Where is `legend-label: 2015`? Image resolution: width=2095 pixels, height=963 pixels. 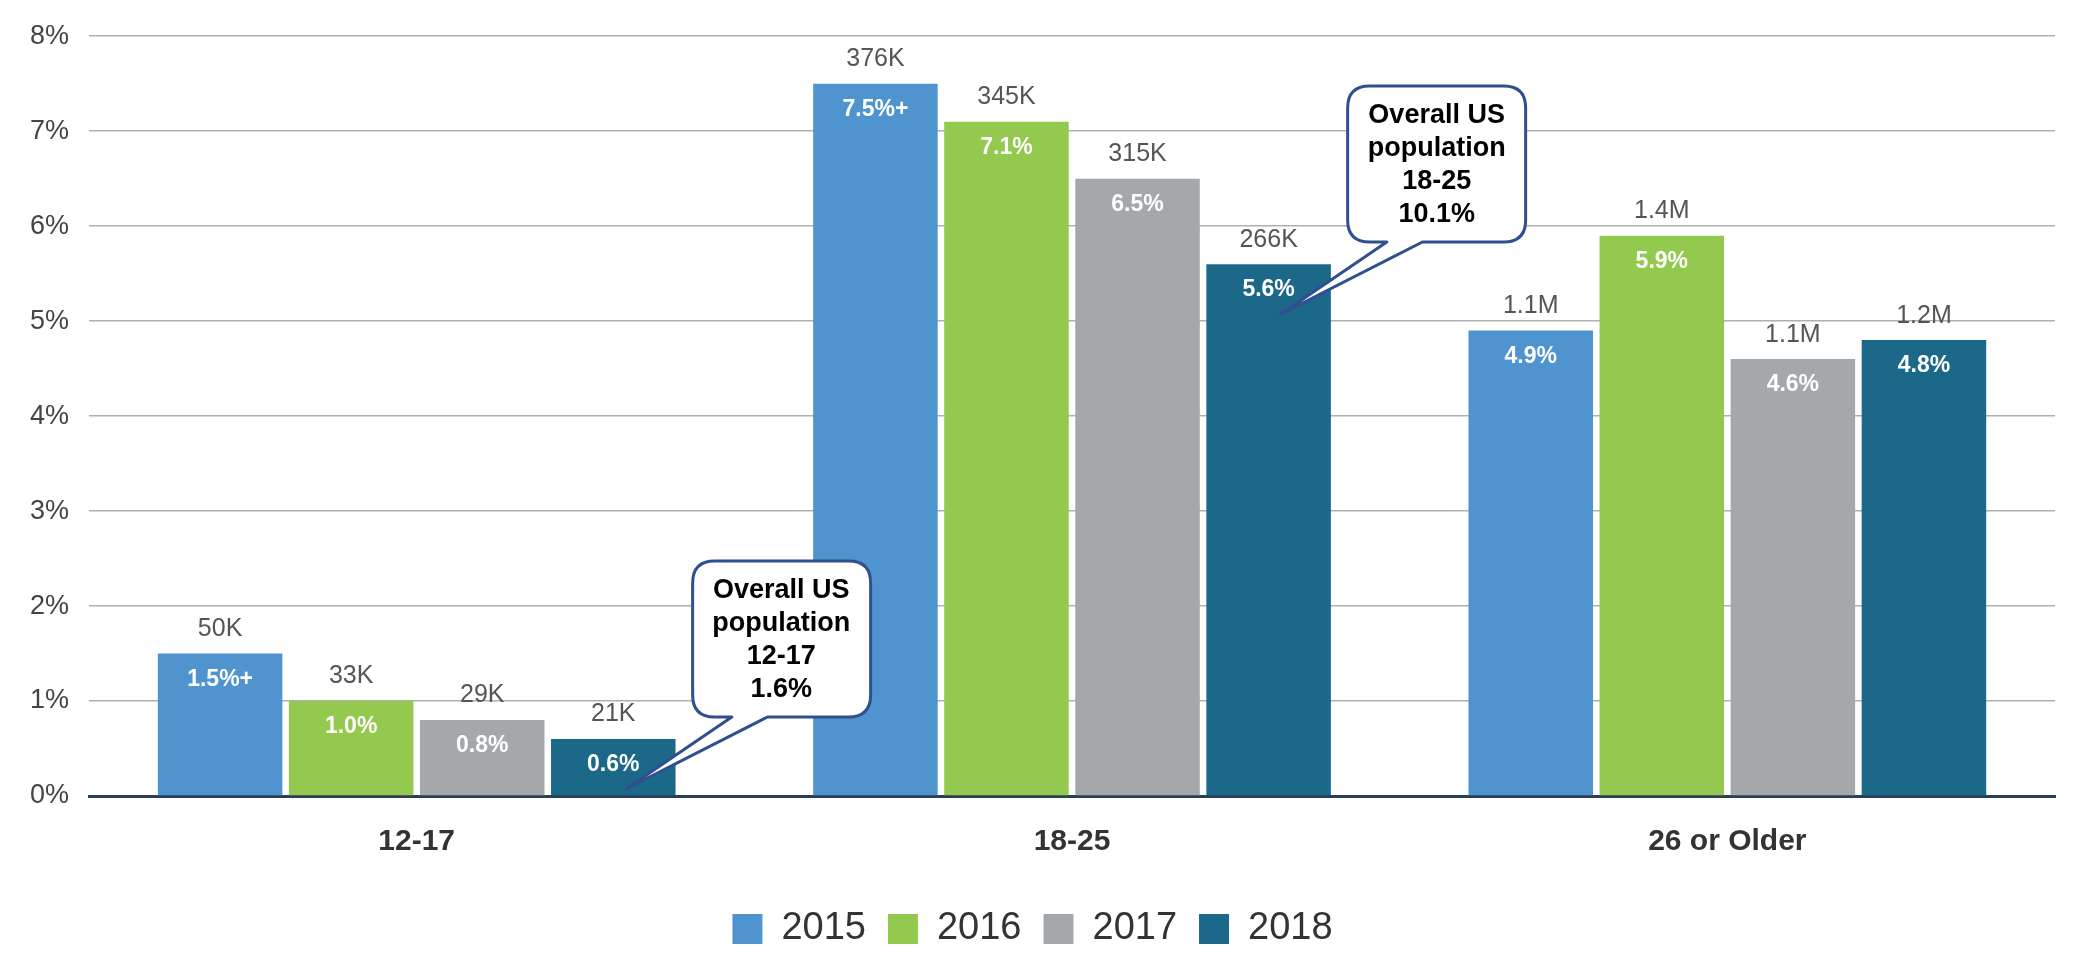 legend-label: 2015 is located at coordinates (823, 926).